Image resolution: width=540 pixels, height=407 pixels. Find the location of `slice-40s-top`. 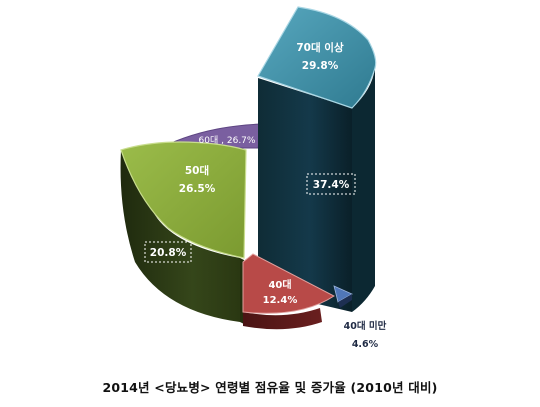

slice-40s-top is located at coordinates (288, 283).